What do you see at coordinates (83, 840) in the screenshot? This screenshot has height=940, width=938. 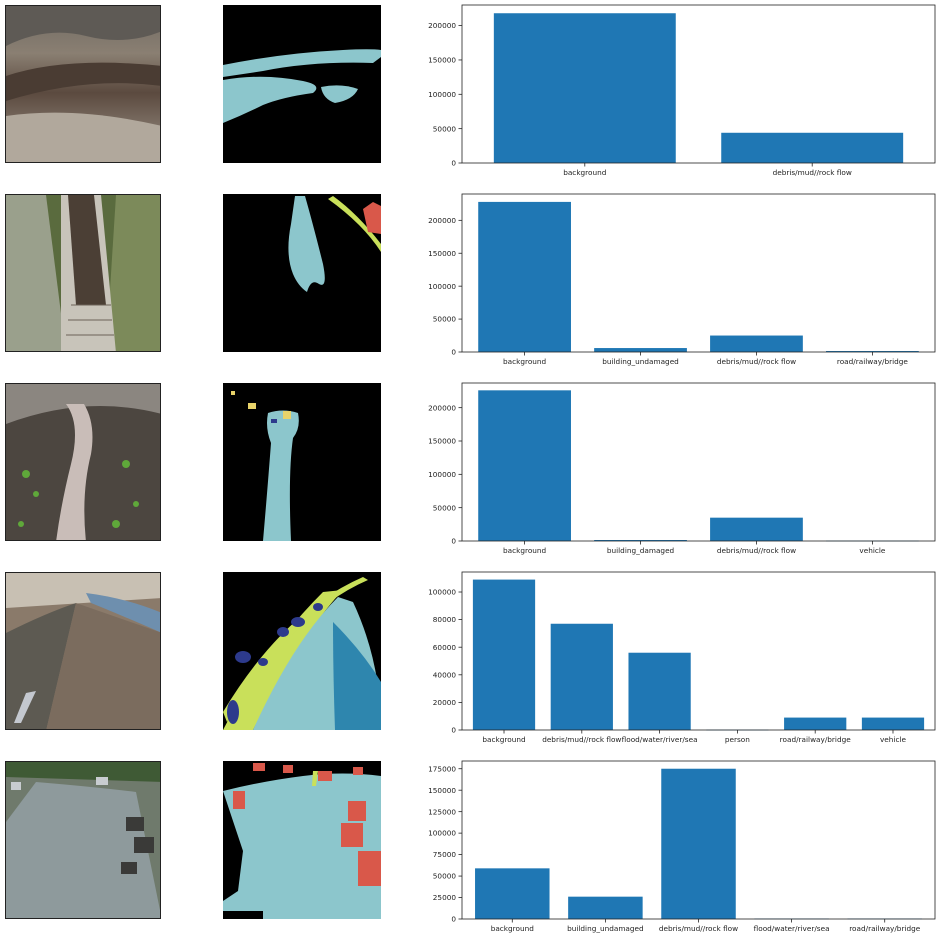 I see `village-mudflow-photo` at bounding box center [83, 840].